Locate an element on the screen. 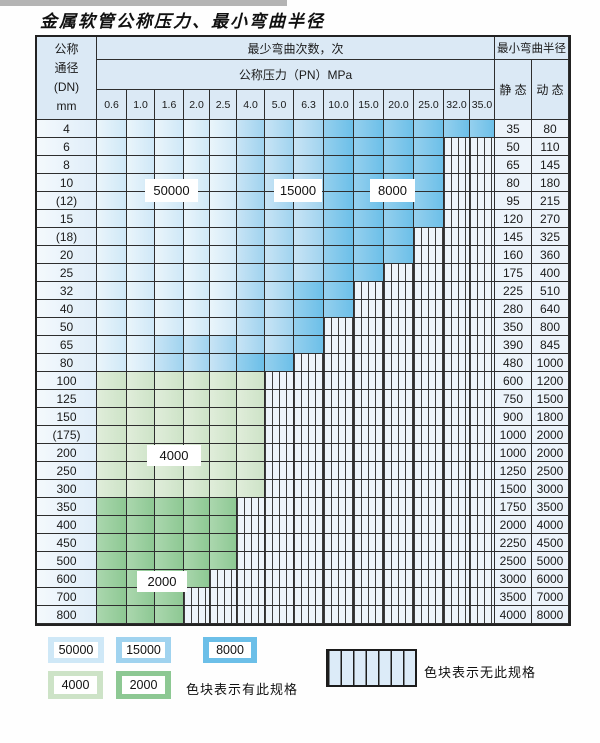 The height and width of the screenshot is (743, 600). dynamic-value-cell: 4500 is located at coordinates (550, 543).